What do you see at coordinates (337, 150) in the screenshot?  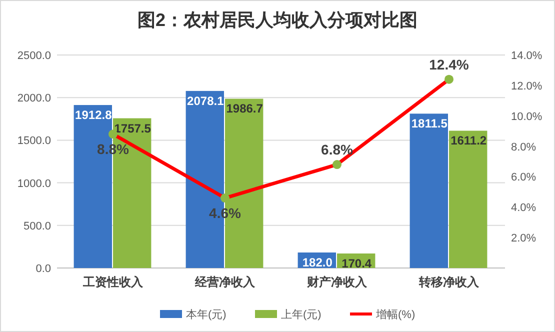 I see `data-label: 6.8%` at bounding box center [337, 150].